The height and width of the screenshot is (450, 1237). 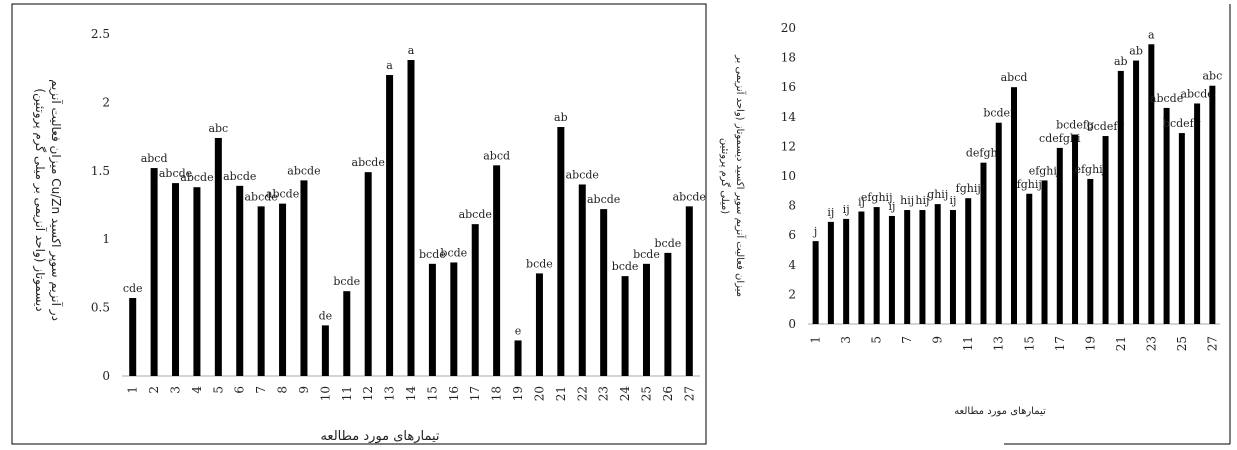 What do you see at coordinates (133, 390) in the screenshot?
I see `left-x-tick-label: 1` at bounding box center [133, 390].